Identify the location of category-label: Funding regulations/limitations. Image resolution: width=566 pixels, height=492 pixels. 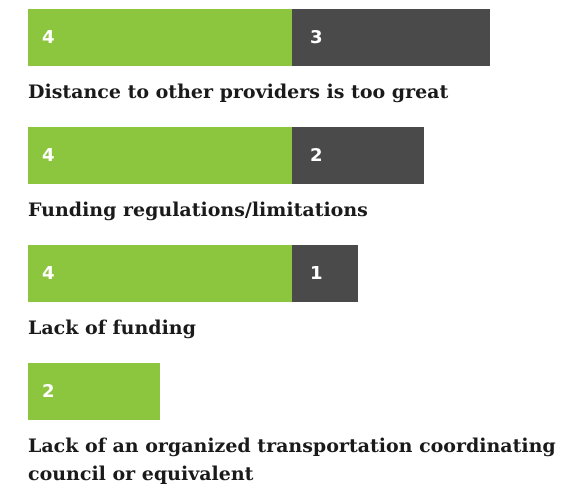
(198, 210).